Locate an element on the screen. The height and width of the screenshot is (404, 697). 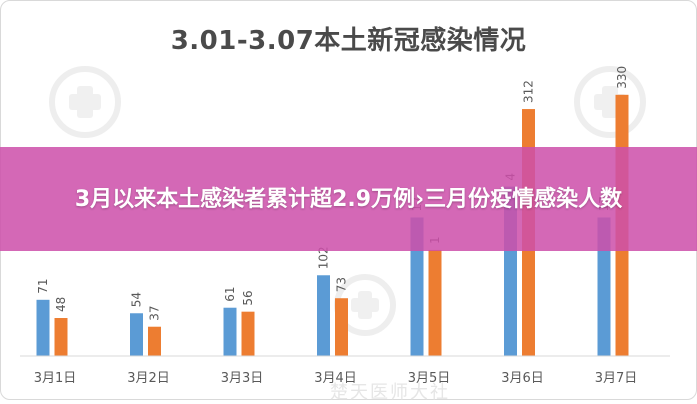
chart-title: 3.01-3.07本土新冠感染情况 is located at coordinates (348, 41).